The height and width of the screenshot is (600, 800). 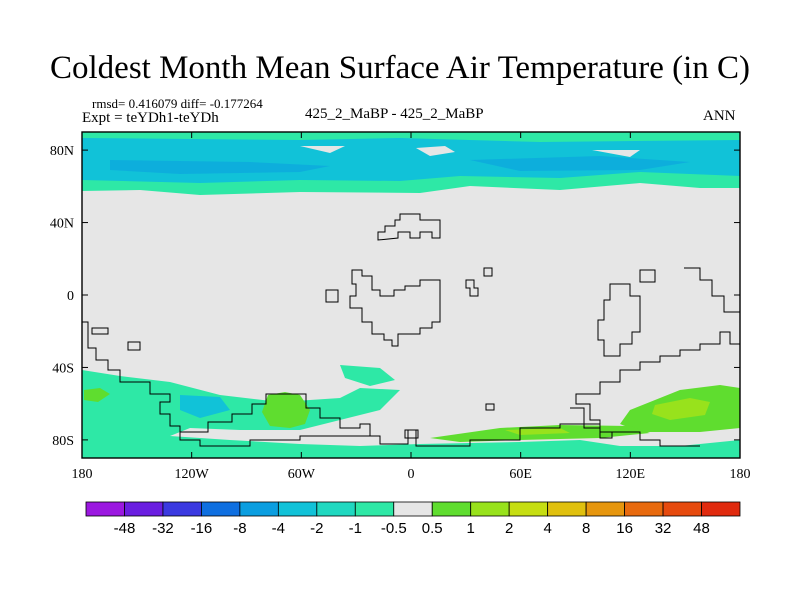 What do you see at coordinates (647, 276) in the screenshot?
I see `coastline-asia` at bounding box center [647, 276].